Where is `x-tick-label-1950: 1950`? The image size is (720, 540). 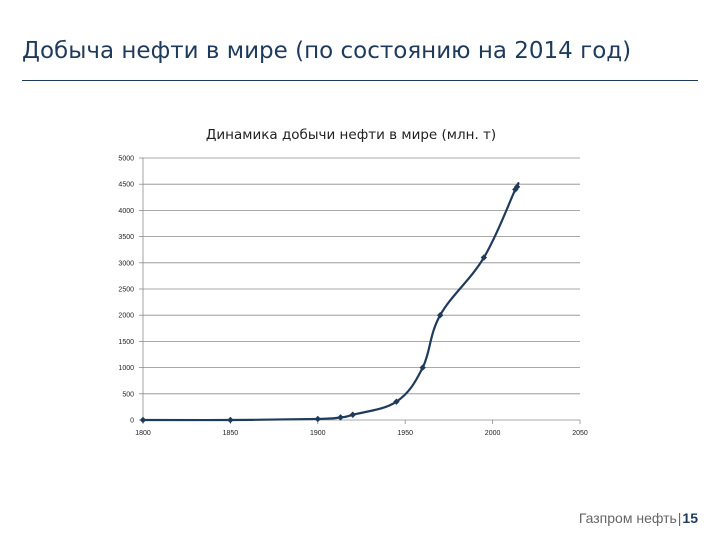 x-tick-label-1950: 1950 is located at coordinates (405, 433).